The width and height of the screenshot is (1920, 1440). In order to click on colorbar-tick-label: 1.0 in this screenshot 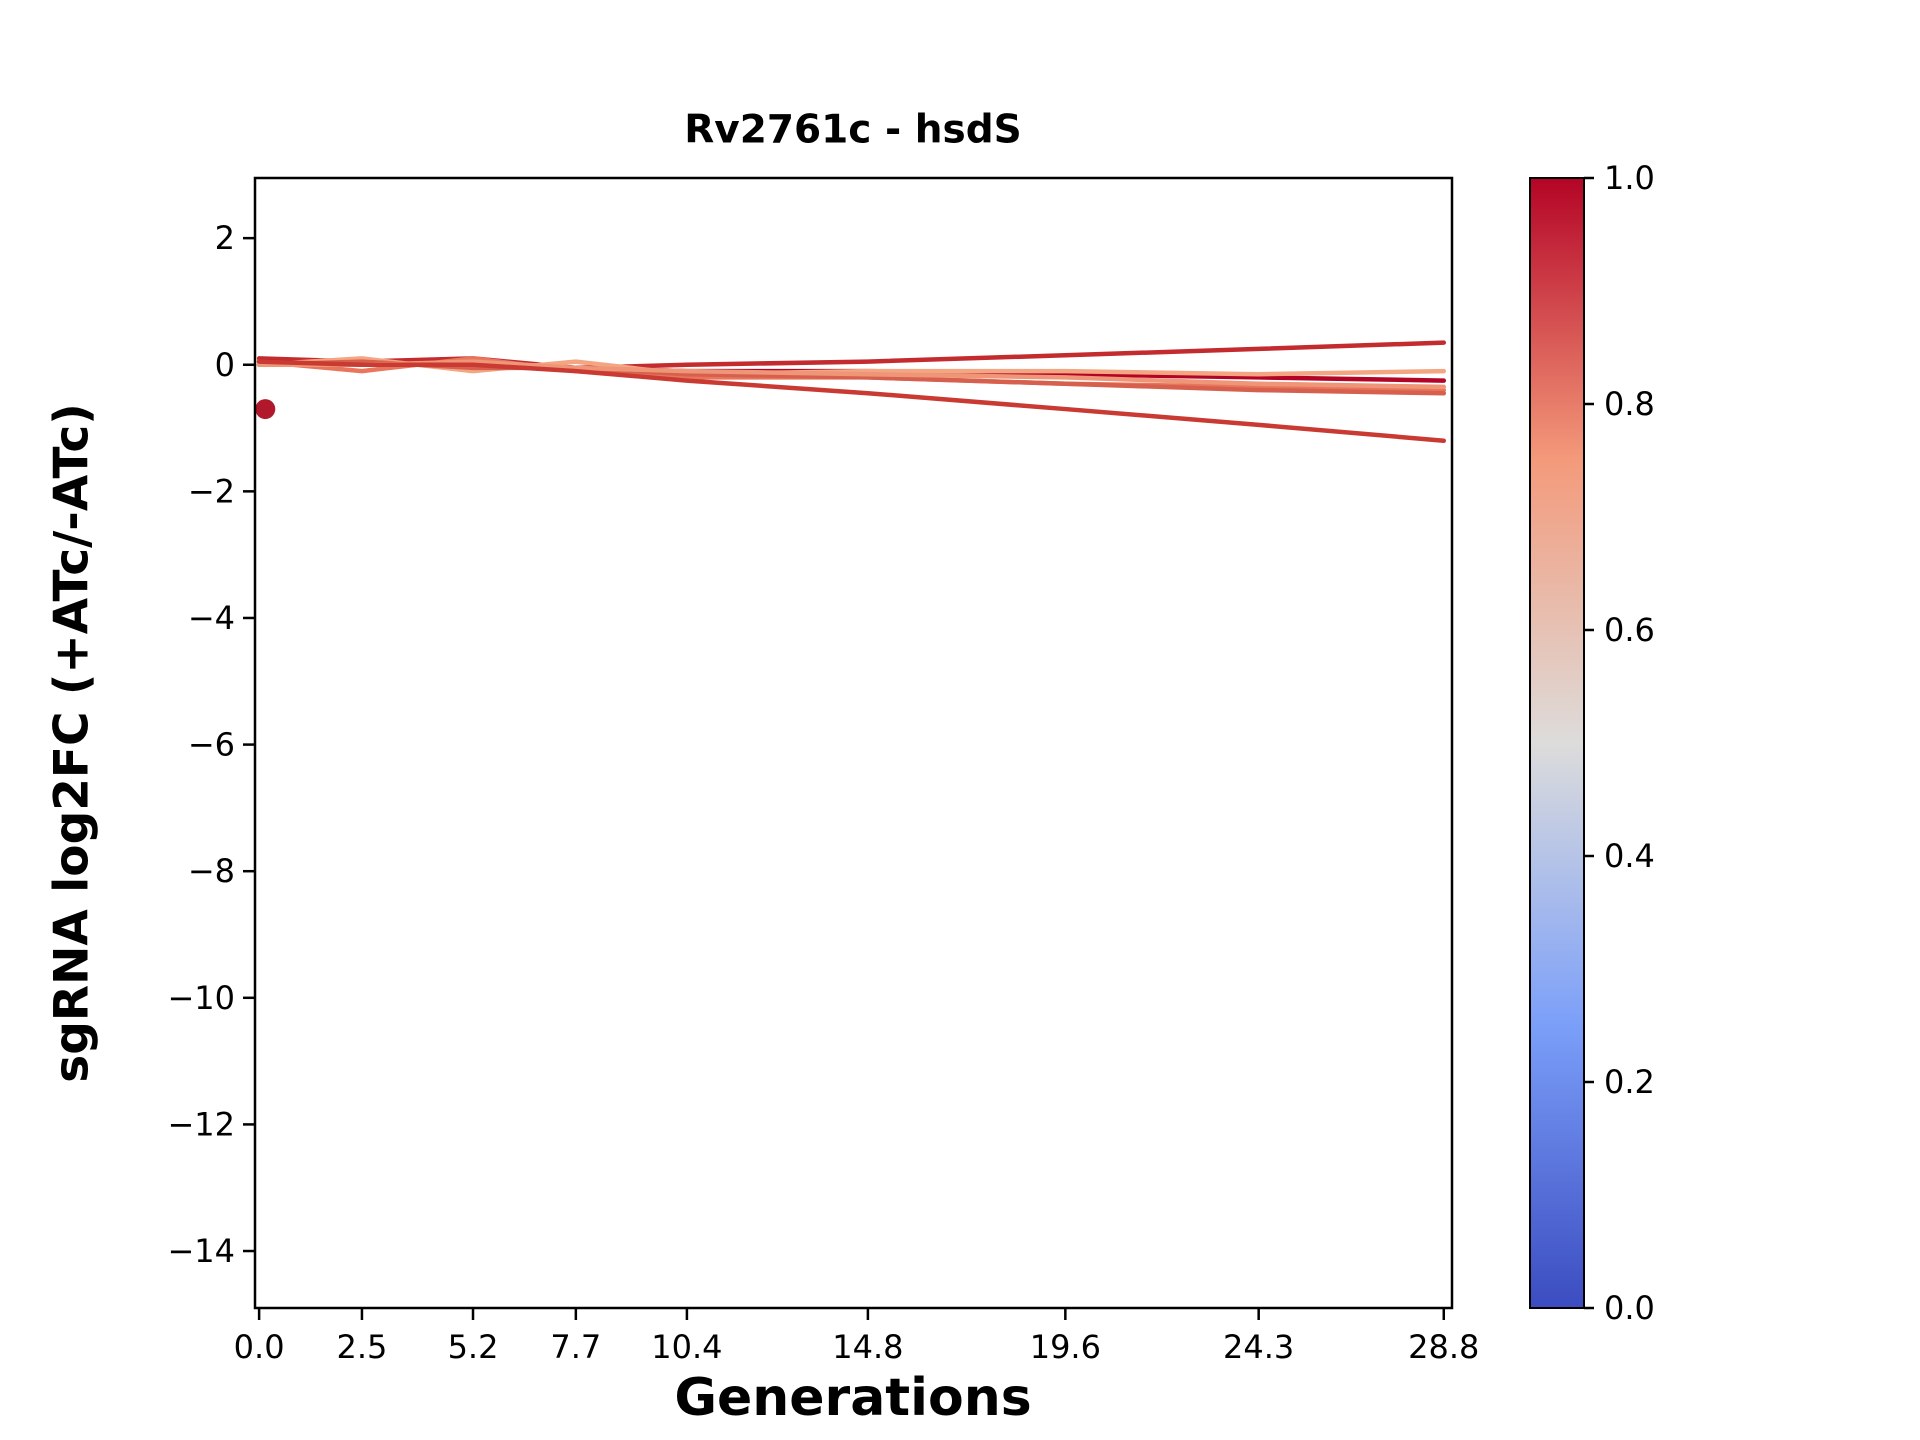, I will do `click(1629, 178)`.